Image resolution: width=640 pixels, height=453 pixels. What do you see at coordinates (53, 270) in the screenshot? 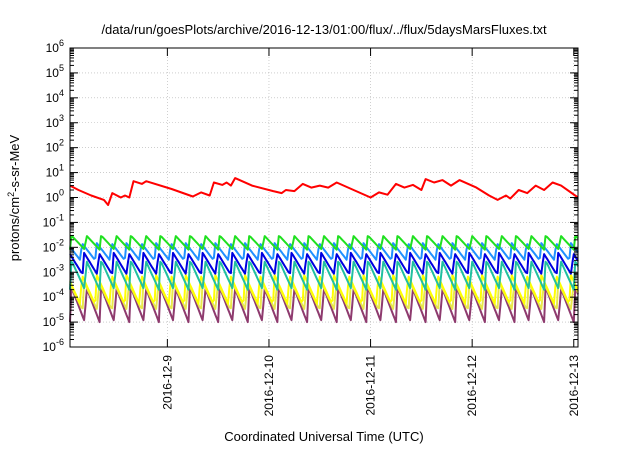
I see `y-tick-label: 10⁻³` at bounding box center [53, 270].